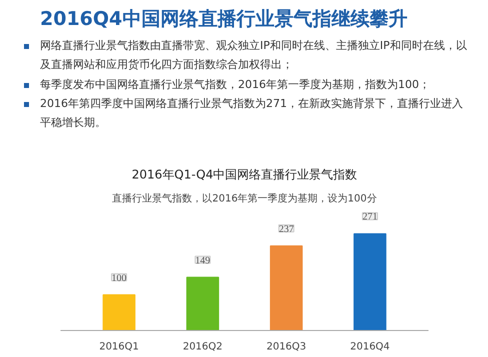 Image resolution: width=488 pixels, height=357 pixels. What do you see at coordinates (119, 278) in the screenshot?
I see `data-label: 100` at bounding box center [119, 278].